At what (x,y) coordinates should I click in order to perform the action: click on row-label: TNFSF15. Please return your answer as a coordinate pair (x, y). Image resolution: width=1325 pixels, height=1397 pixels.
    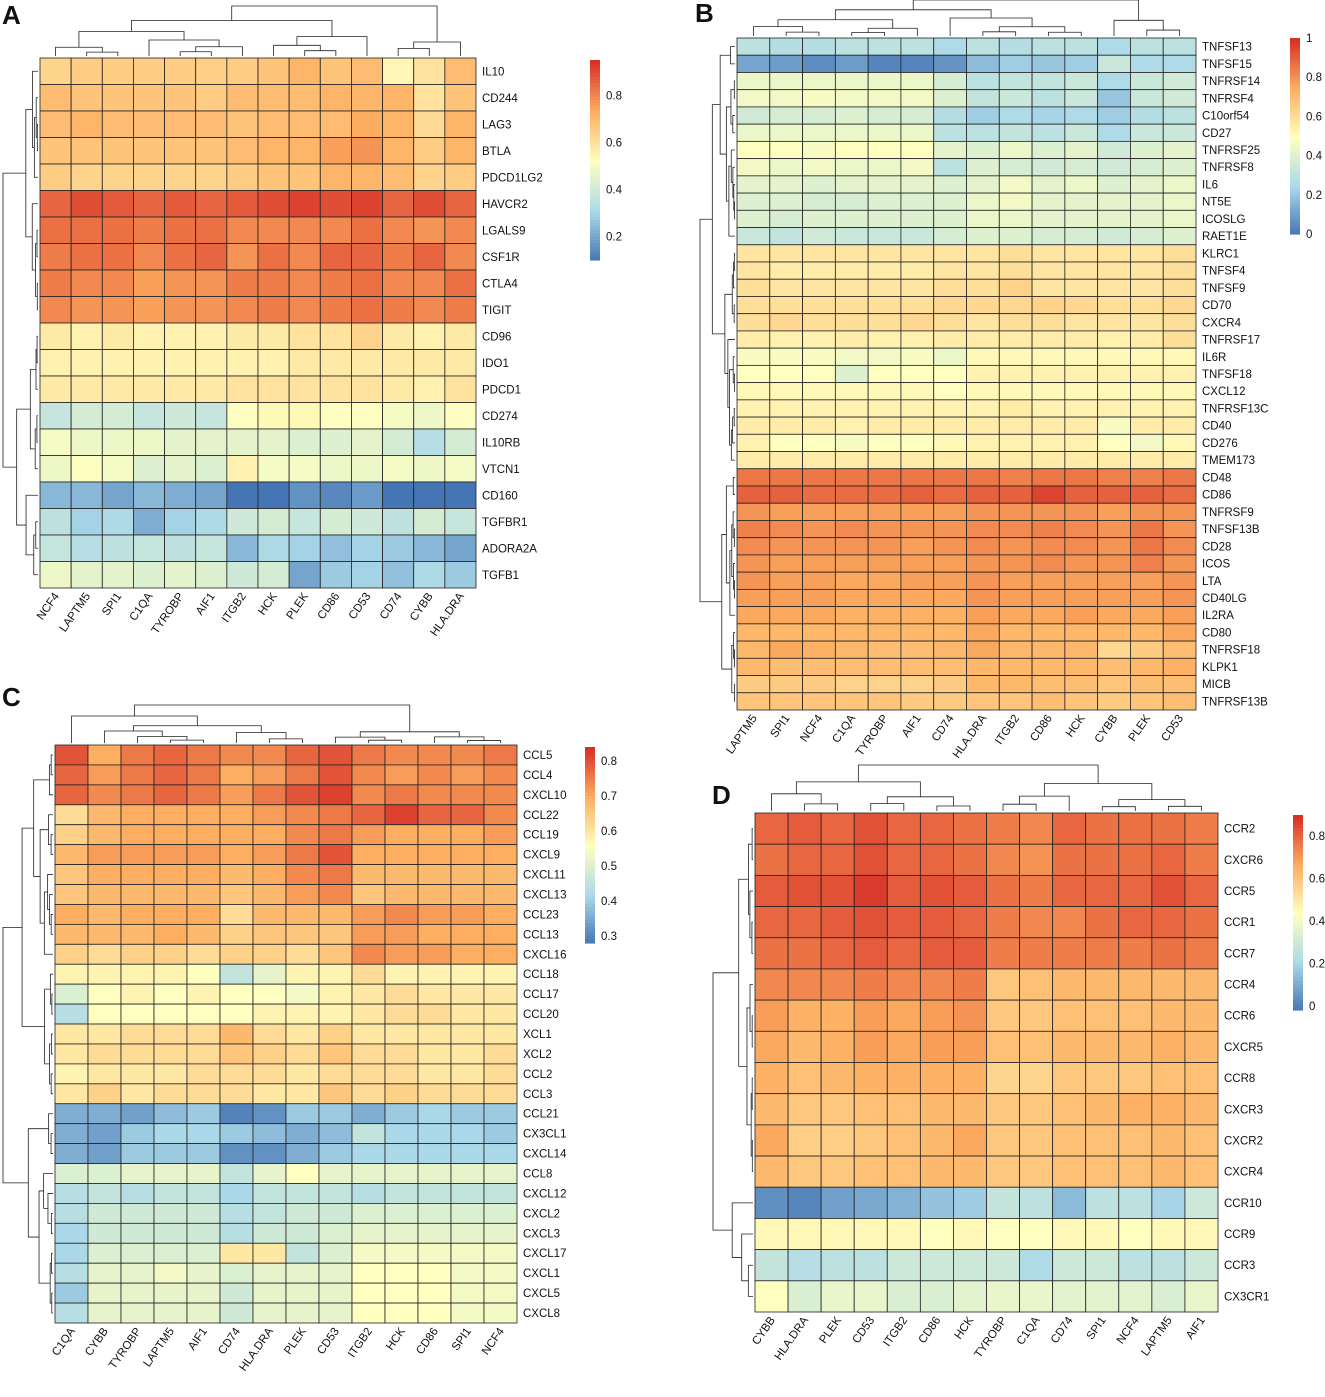
    Looking at the image, I should click on (1227, 65).